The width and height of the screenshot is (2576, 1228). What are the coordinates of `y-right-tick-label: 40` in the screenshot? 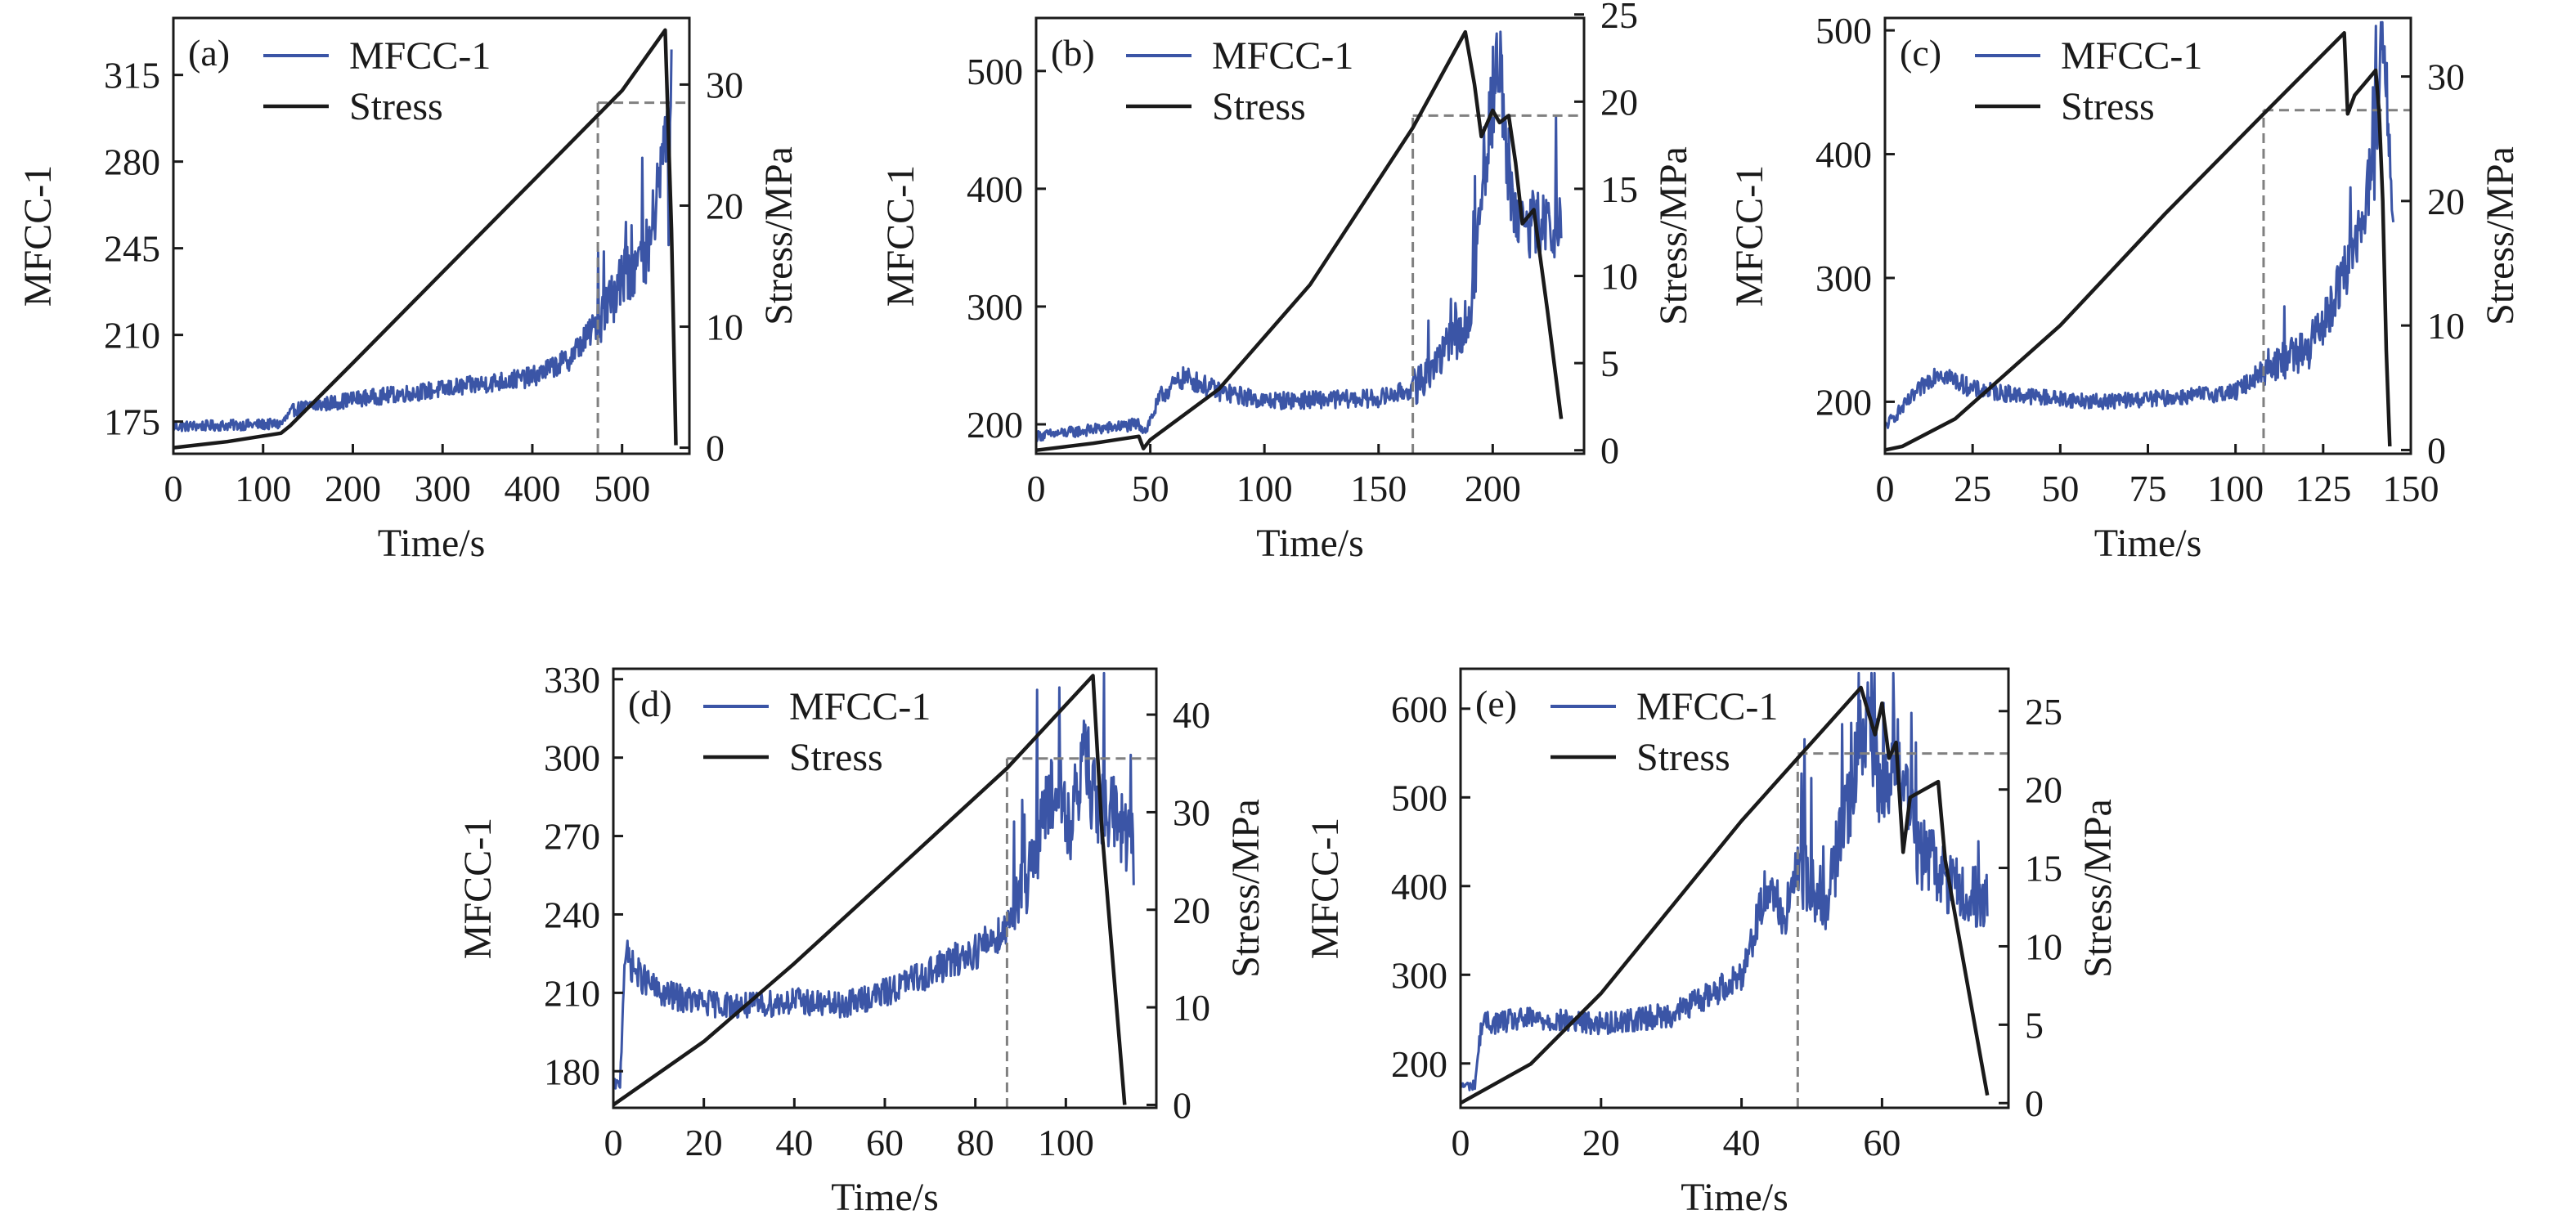 It's located at (1192, 715).